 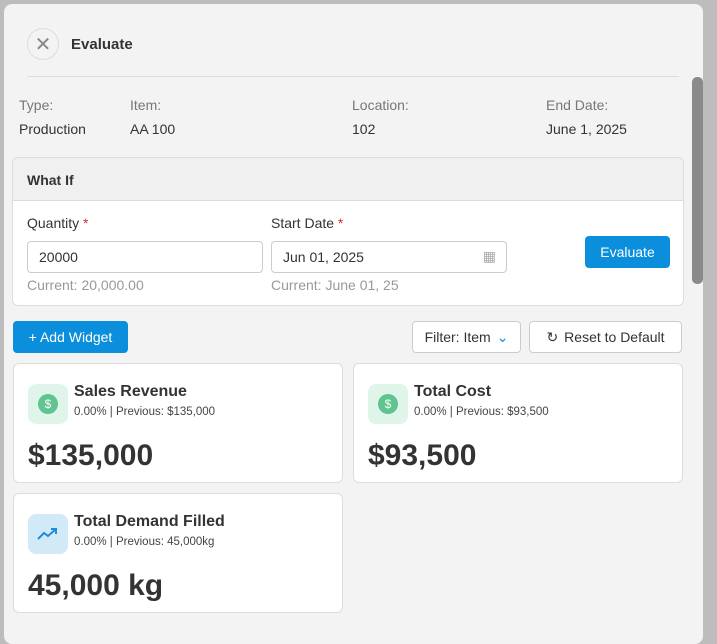 What do you see at coordinates (697, 180) in the screenshot?
I see `scrollbar` at bounding box center [697, 180].